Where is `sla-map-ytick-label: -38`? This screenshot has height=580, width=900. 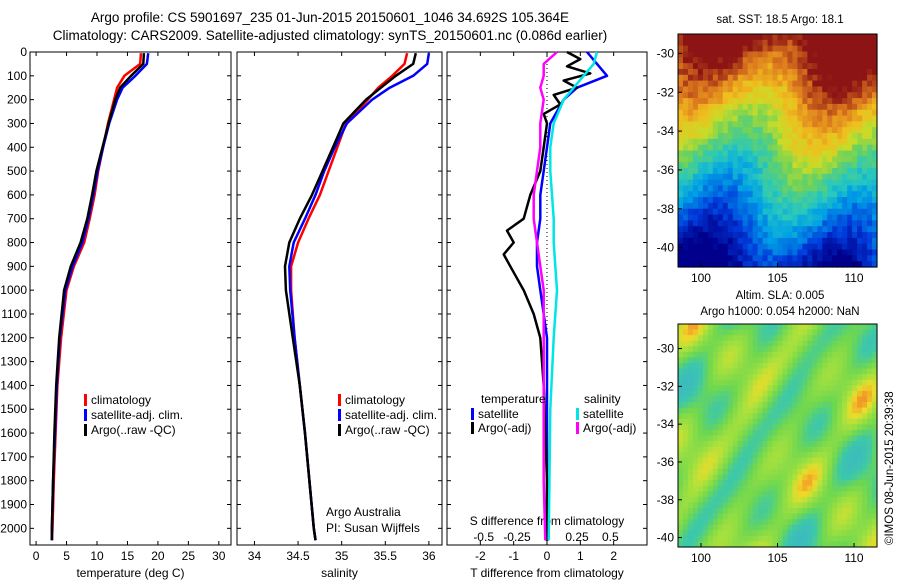 sla-map-ytick-label: -38 is located at coordinates (666, 500).